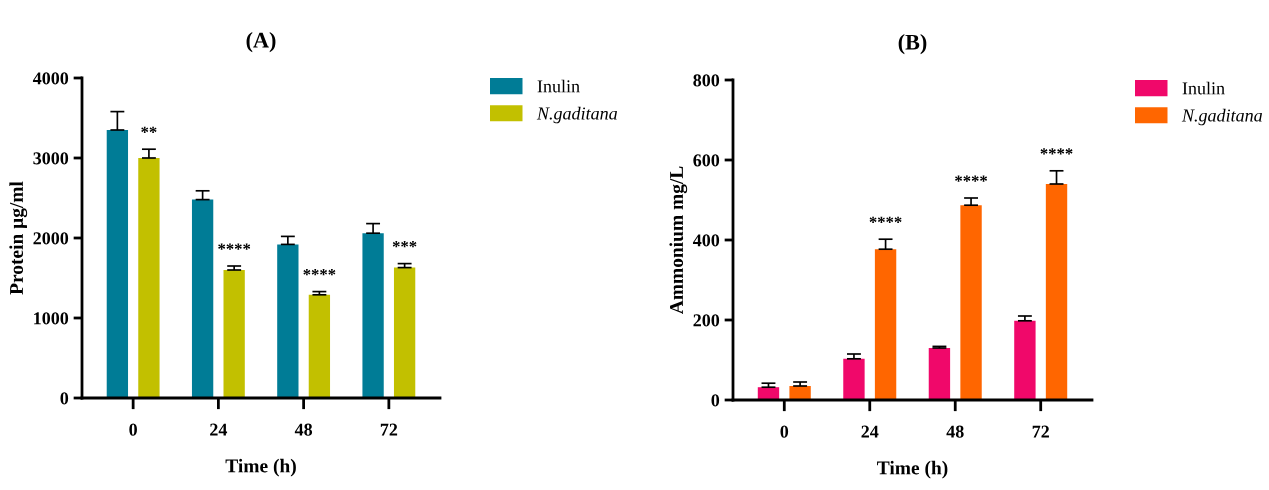 The height and width of the screenshot is (490, 1269). What do you see at coordinates (51, 318) in the screenshot?
I see `y-tick-label: 1000` at bounding box center [51, 318].